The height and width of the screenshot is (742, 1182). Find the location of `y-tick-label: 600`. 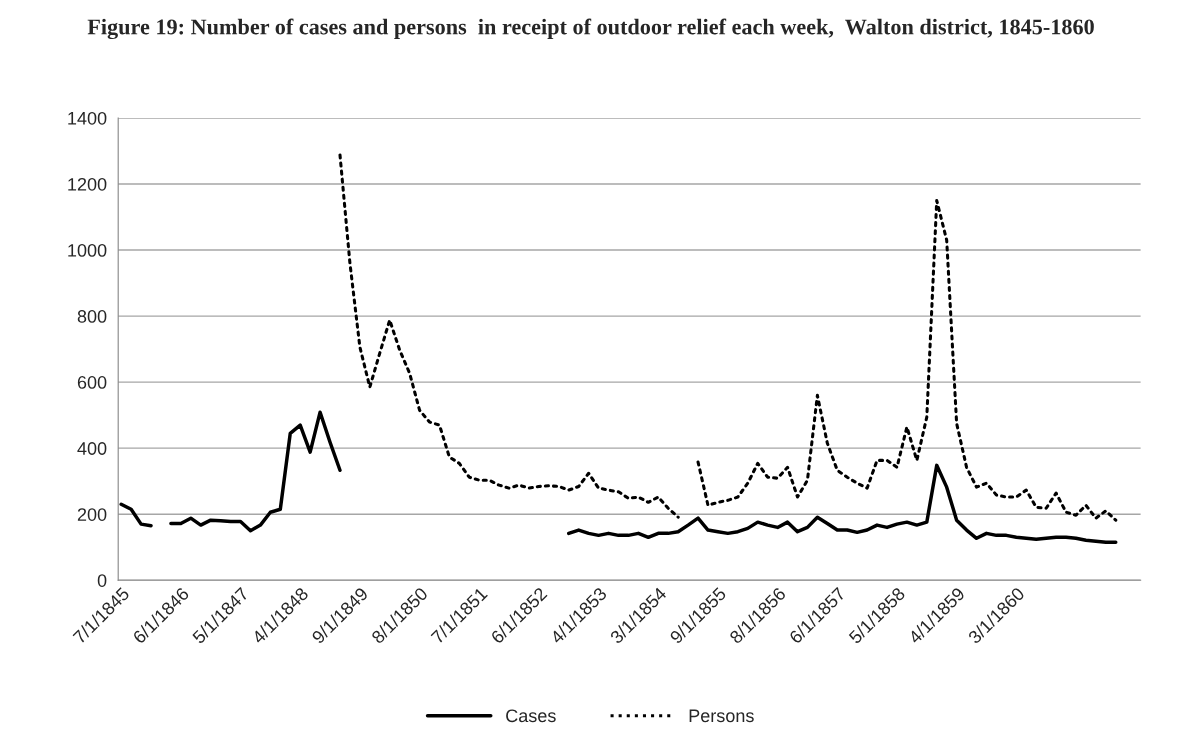

y-tick-label: 600 is located at coordinates (92, 382).